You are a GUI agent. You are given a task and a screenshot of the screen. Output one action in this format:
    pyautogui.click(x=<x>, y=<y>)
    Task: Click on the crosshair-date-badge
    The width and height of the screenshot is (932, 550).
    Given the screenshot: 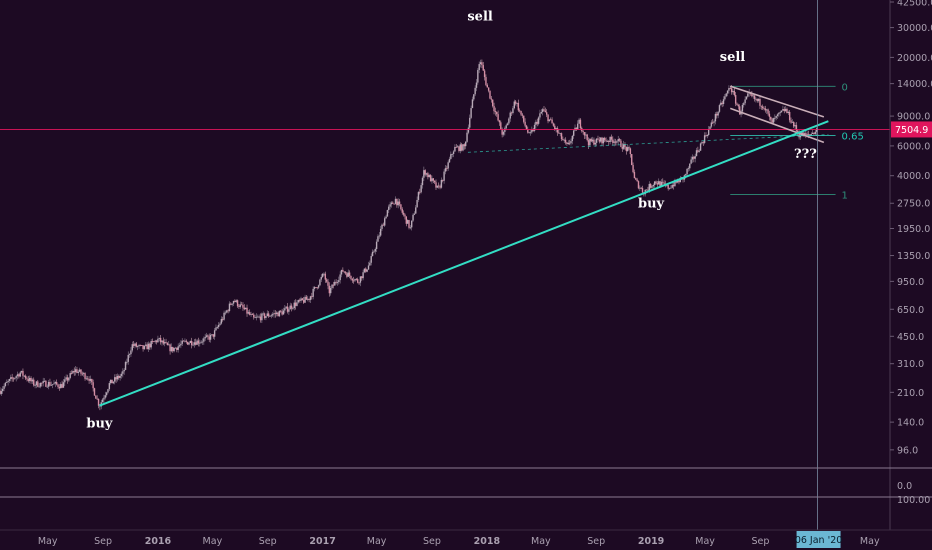 What is the action you would take?
    pyautogui.click(x=818, y=539)
    